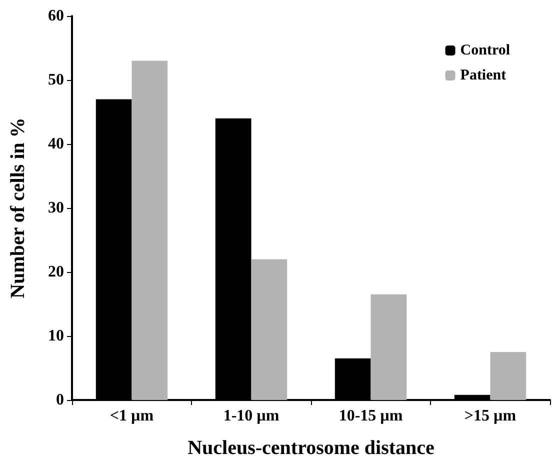  What do you see at coordinates (56, 208) in the screenshot?
I see `y-tick-label: 30` at bounding box center [56, 208].